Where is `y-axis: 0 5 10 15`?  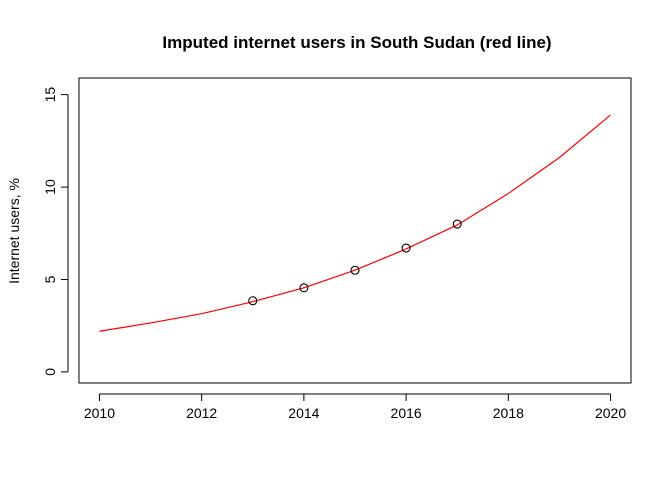 y-axis: 0 5 10 15 is located at coordinates (55, 231).